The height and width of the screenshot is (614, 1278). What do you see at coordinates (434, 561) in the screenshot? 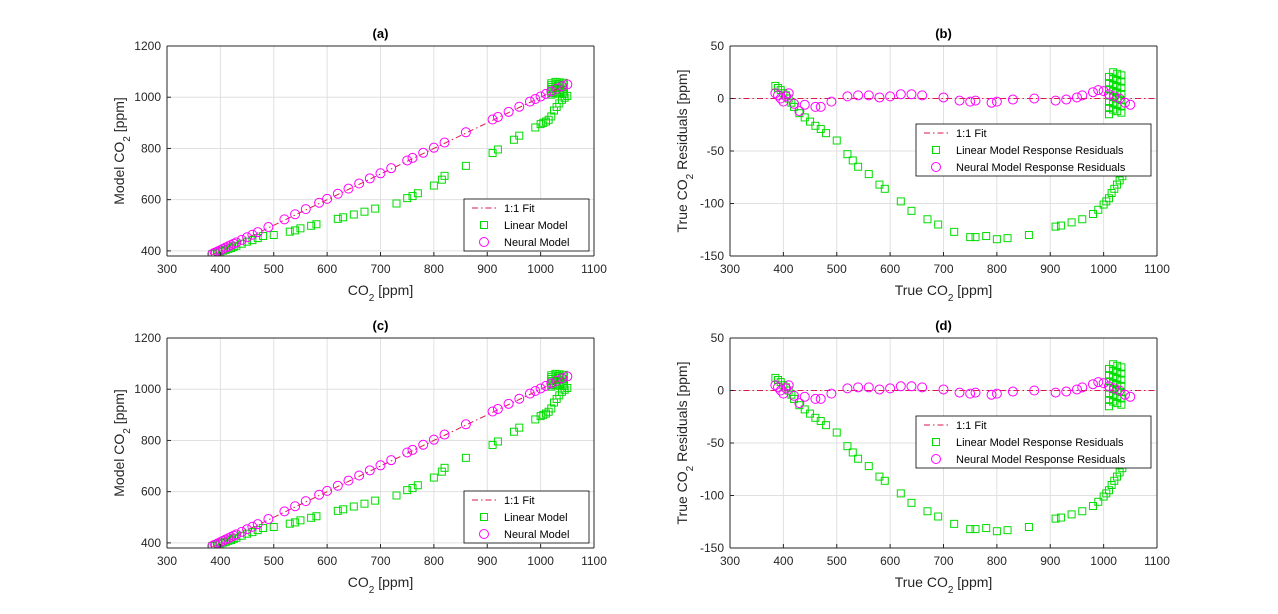
I see `x-tick-label: 800` at bounding box center [434, 561].